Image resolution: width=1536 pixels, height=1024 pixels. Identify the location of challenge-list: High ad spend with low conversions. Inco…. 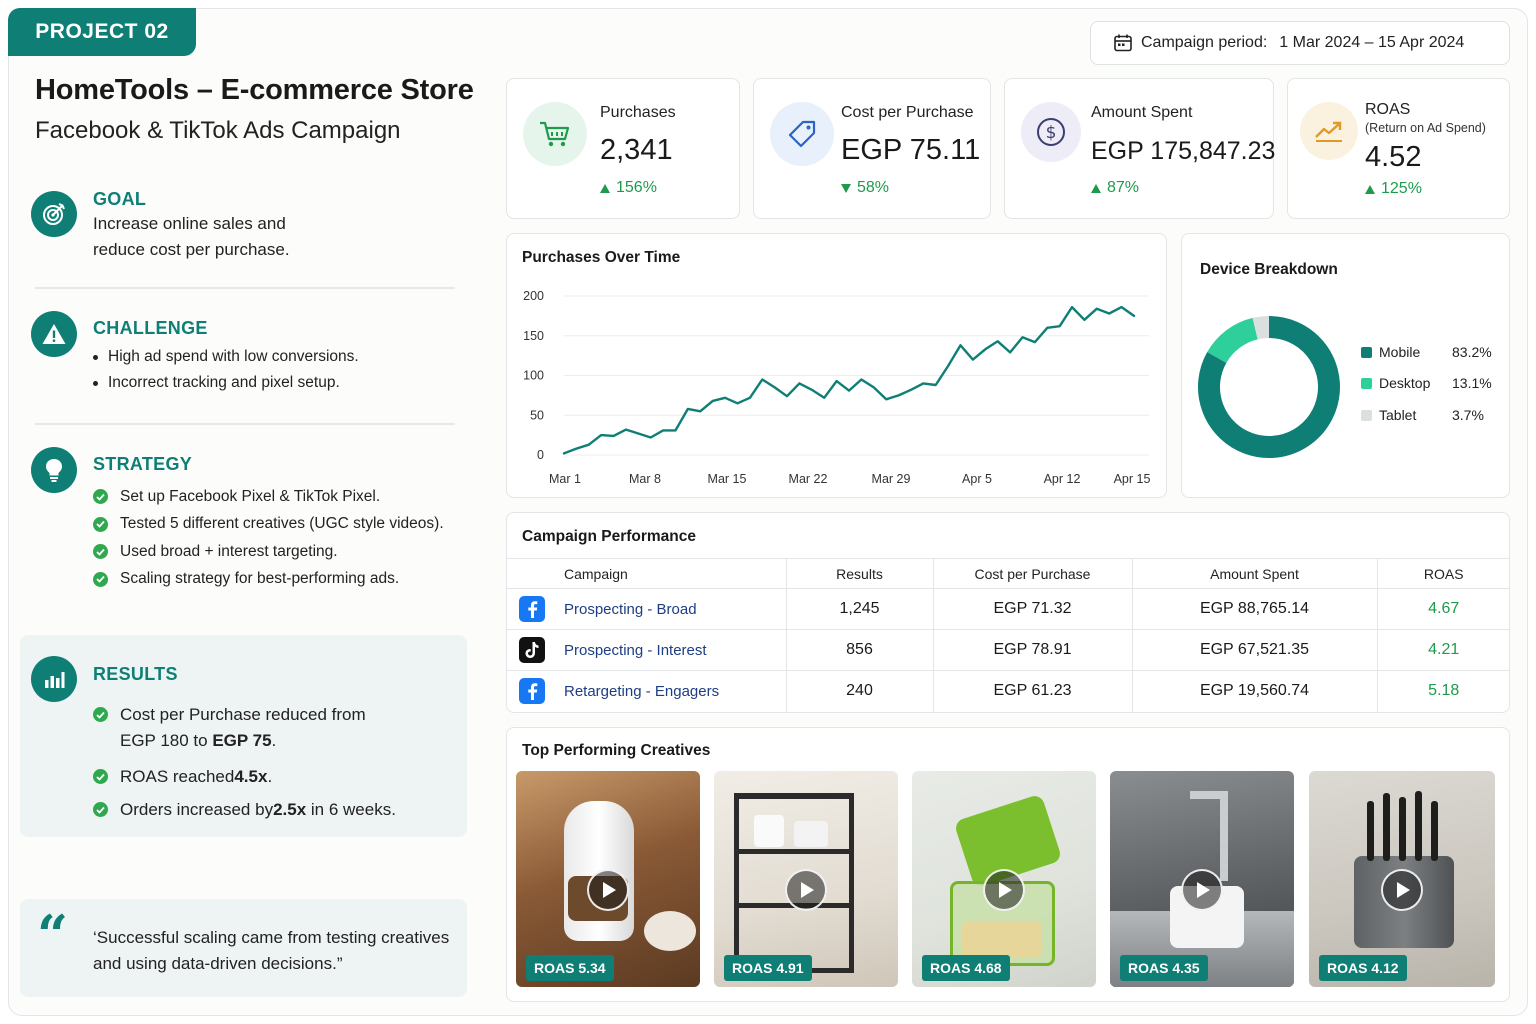
(226, 370).